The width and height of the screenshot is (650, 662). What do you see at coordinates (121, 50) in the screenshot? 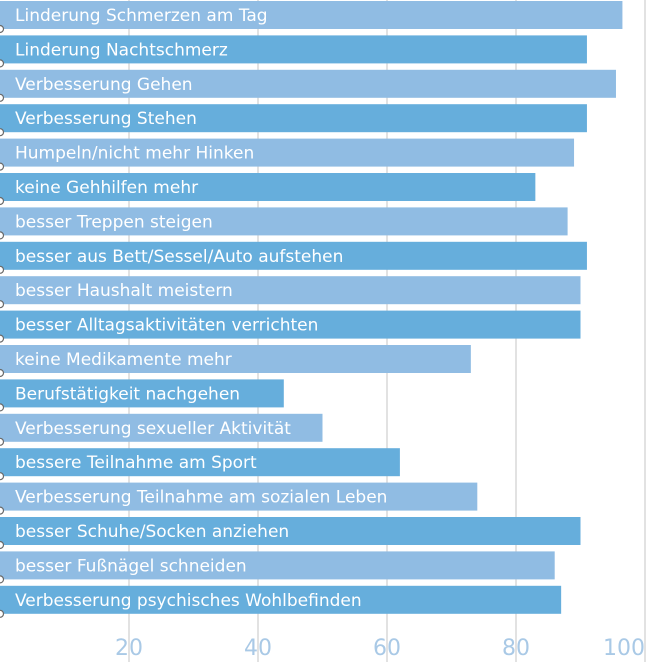
I see `bar-label-1: Linderung Nachtschmerz` at bounding box center [121, 50].